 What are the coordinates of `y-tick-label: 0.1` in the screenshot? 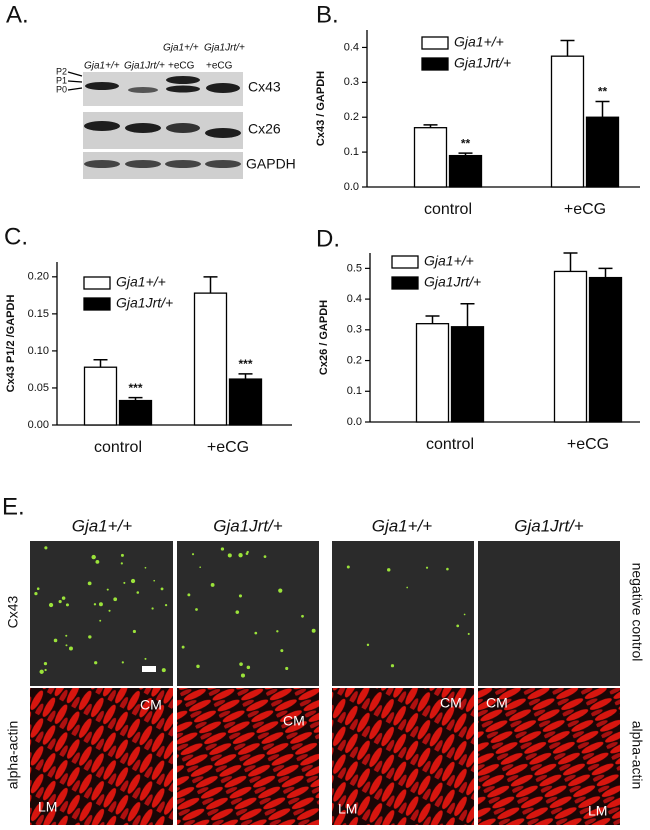 It's located at (354, 391).